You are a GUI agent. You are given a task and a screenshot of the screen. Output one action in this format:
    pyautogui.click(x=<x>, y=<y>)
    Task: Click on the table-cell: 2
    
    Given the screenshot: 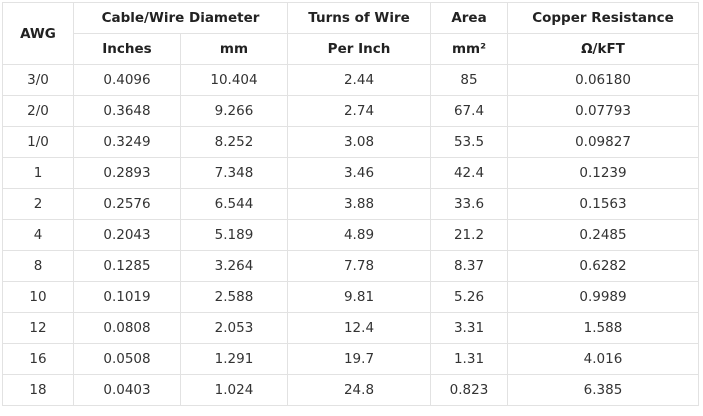 What is the action you would take?
    pyautogui.click(x=38, y=204)
    